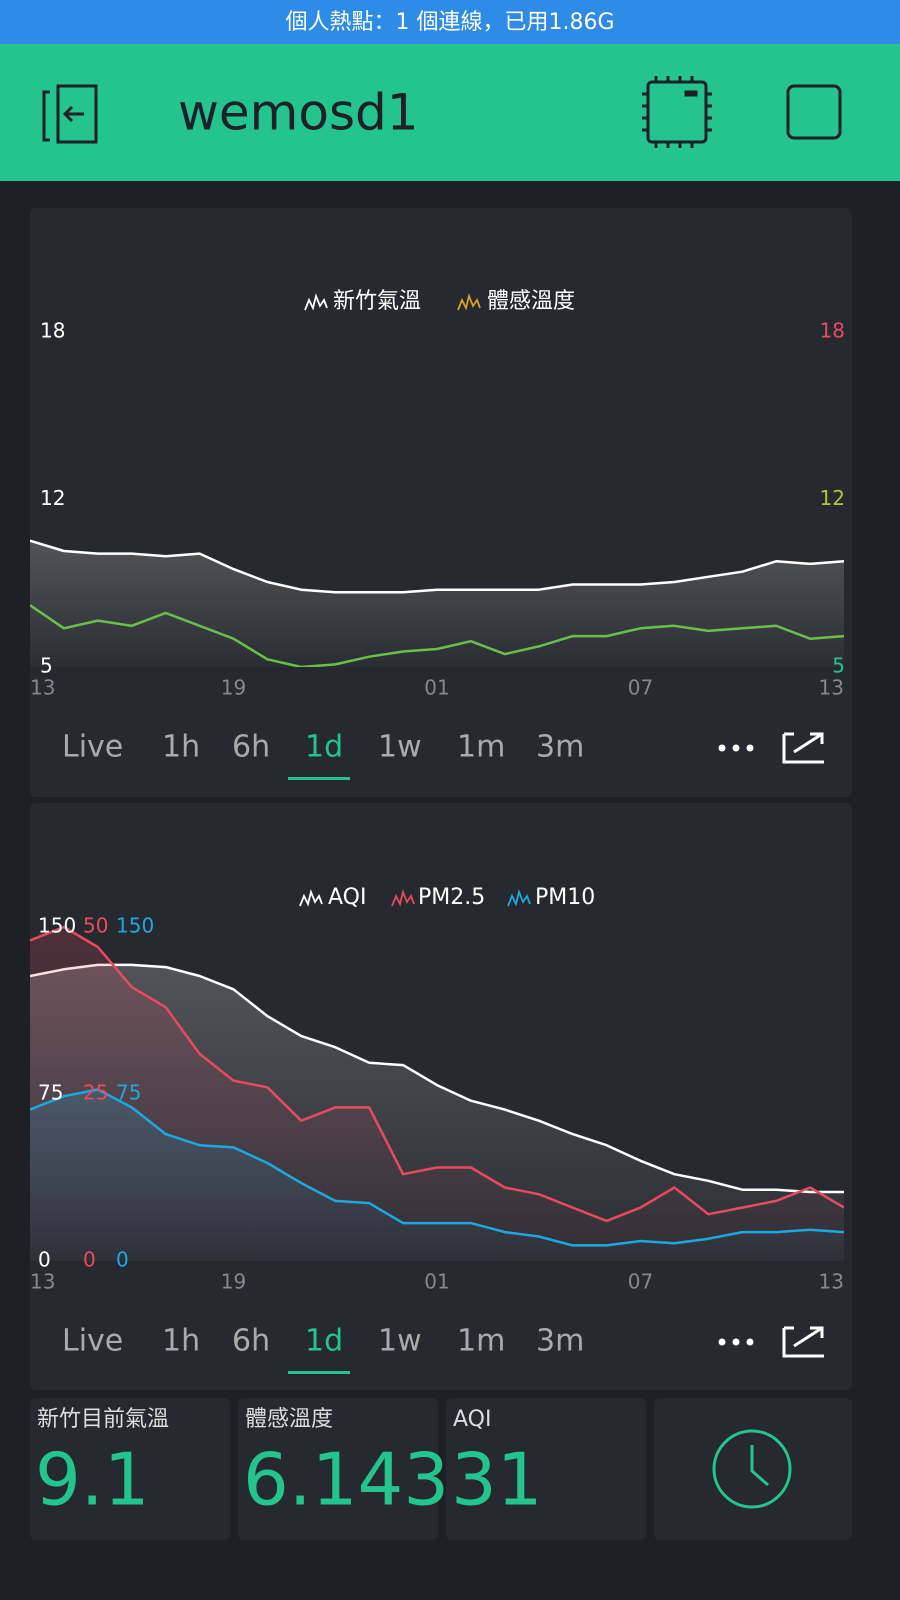 This screenshot has width=900, height=1600. I want to click on clock-hands, so click(759, 1466).